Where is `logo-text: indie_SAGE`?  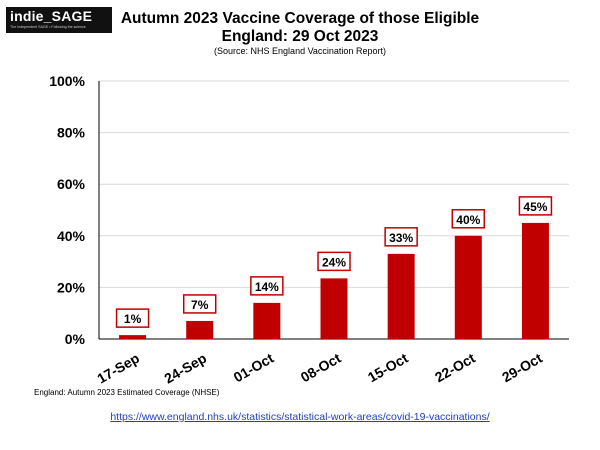 logo-text: indie_SAGE is located at coordinates (51, 16).